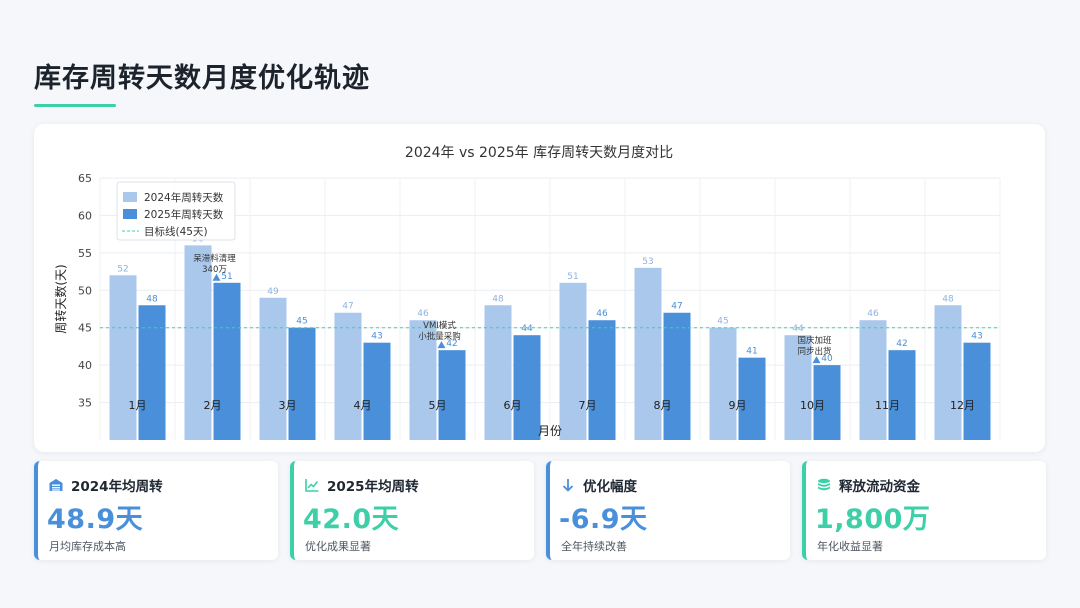  I want to click on legend-label-2024: 2024年周转天数, so click(184, 197).